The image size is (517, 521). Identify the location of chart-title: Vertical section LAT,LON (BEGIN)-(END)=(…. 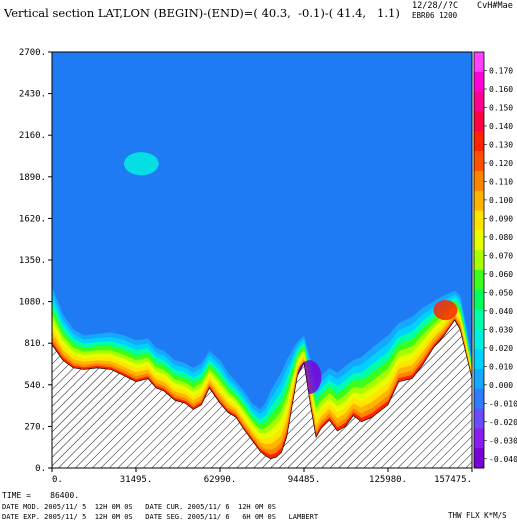
(202, 13).